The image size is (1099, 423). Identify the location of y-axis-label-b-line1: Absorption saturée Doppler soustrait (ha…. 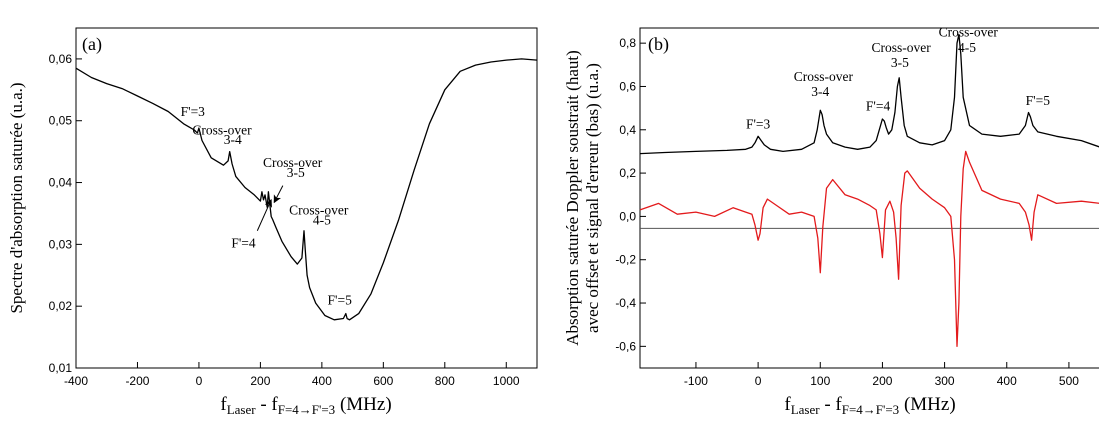
(572, 198).